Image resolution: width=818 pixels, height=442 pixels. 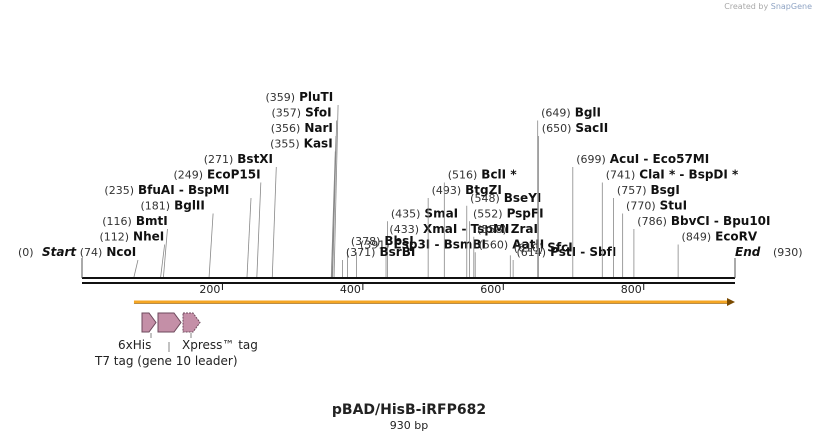 What do you see at coordinates (375, 244) in the screenshot?
I see `site-position: (391)` at bounding box center [375, 244].